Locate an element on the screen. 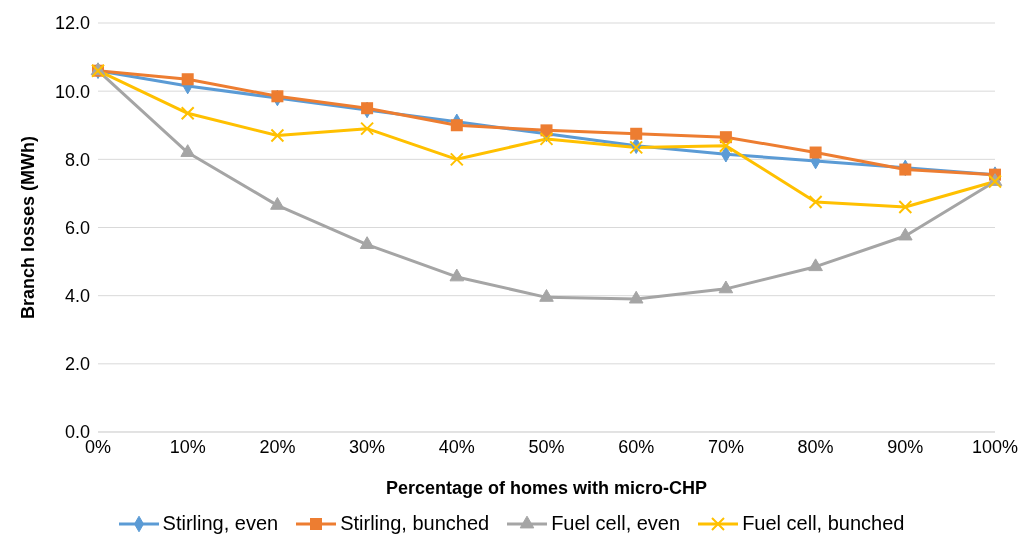 The image size is (1033, 553). y-tick-label: 6.0 is located at coordinates (77, 227).